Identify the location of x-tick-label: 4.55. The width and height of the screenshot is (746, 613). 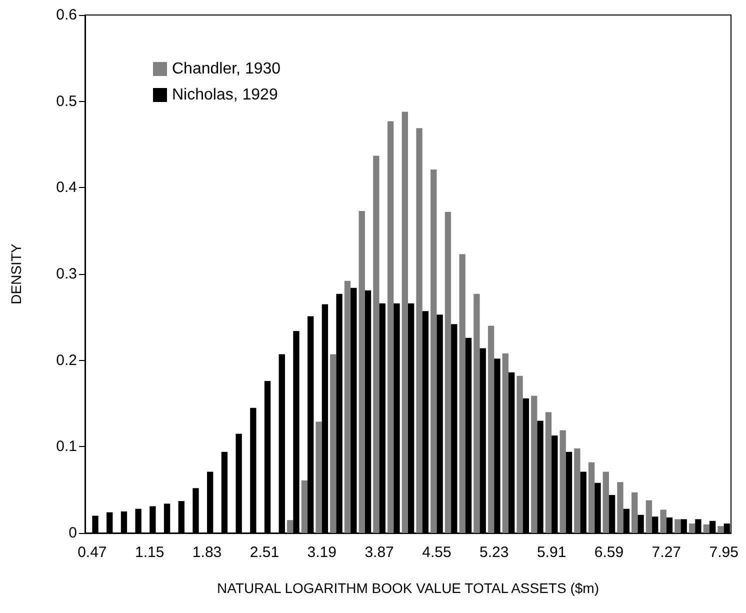
(437, 552).